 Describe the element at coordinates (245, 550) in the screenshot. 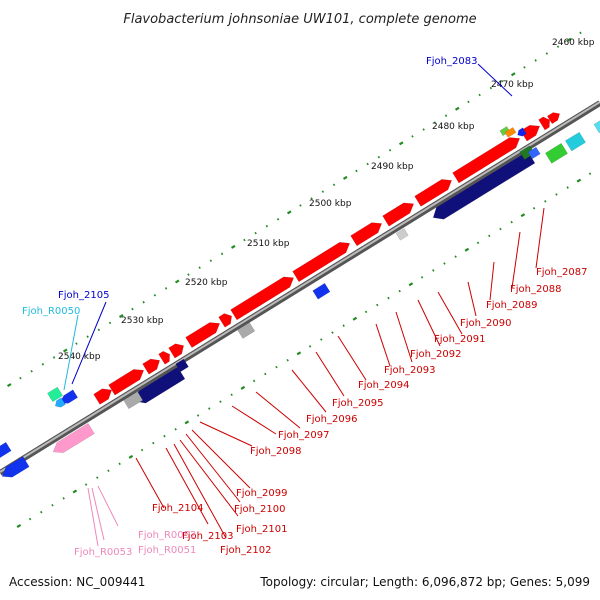

I see `gene-label-fjoh-2102: Fjoh_2102` at that location.